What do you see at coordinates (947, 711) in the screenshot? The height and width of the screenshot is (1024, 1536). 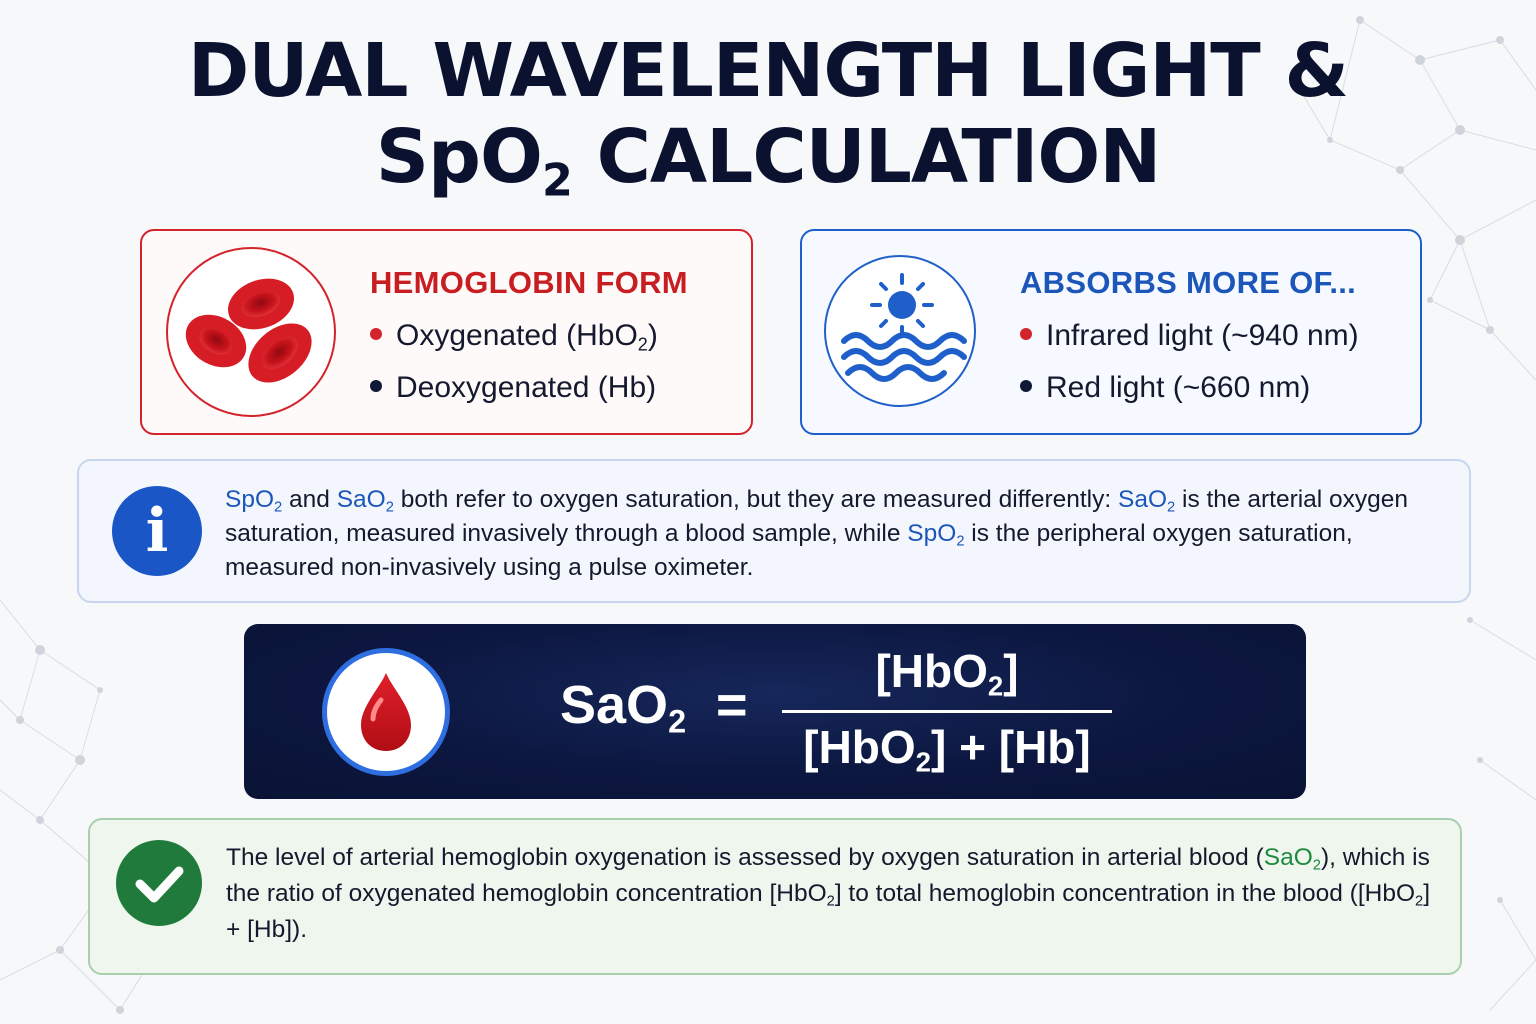 I see `fraction-bar` at bounding box center [947, 711].